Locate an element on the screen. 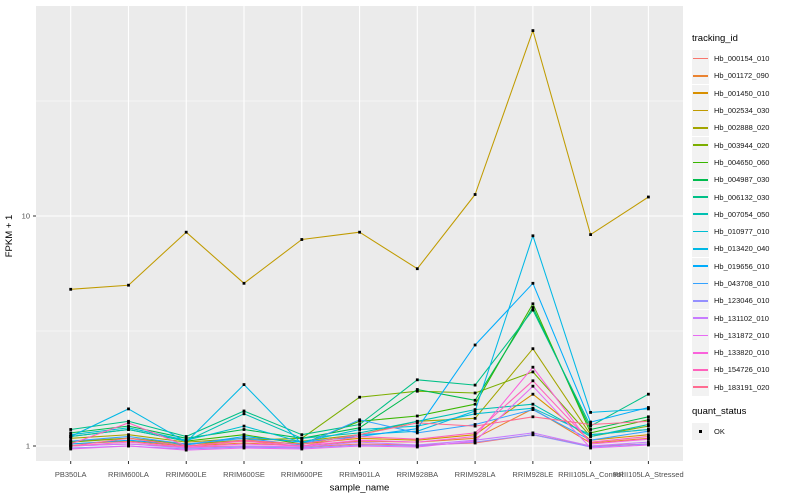 The height and width of the screenshot is (500, 800). legend-item-label: Hb_000154_010 is located at coordinates (742, 59).